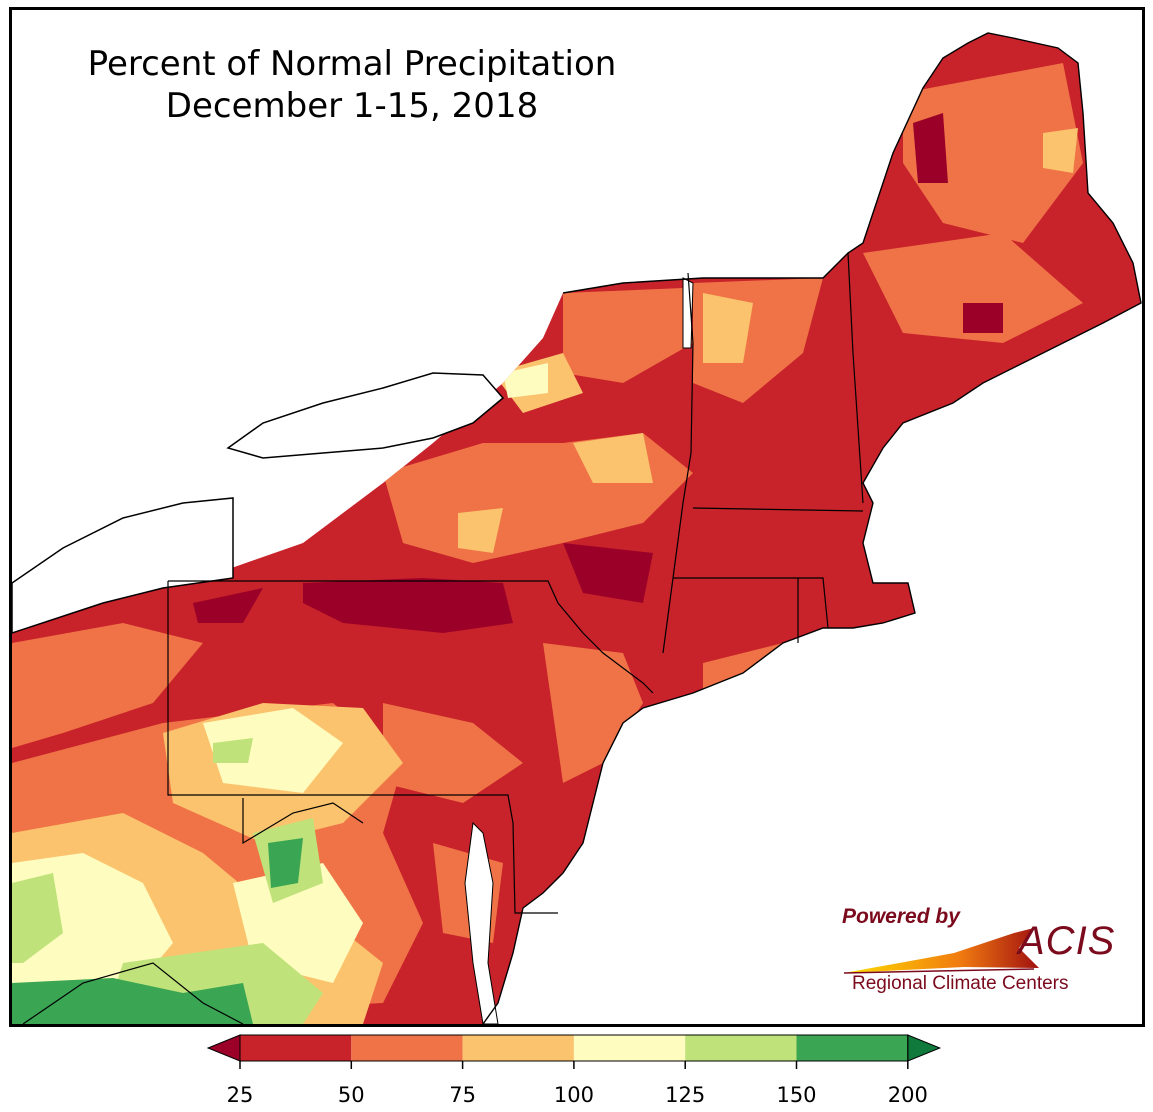  I want to click on title-line-2: December 1-15, 2018, so click(352, 106).